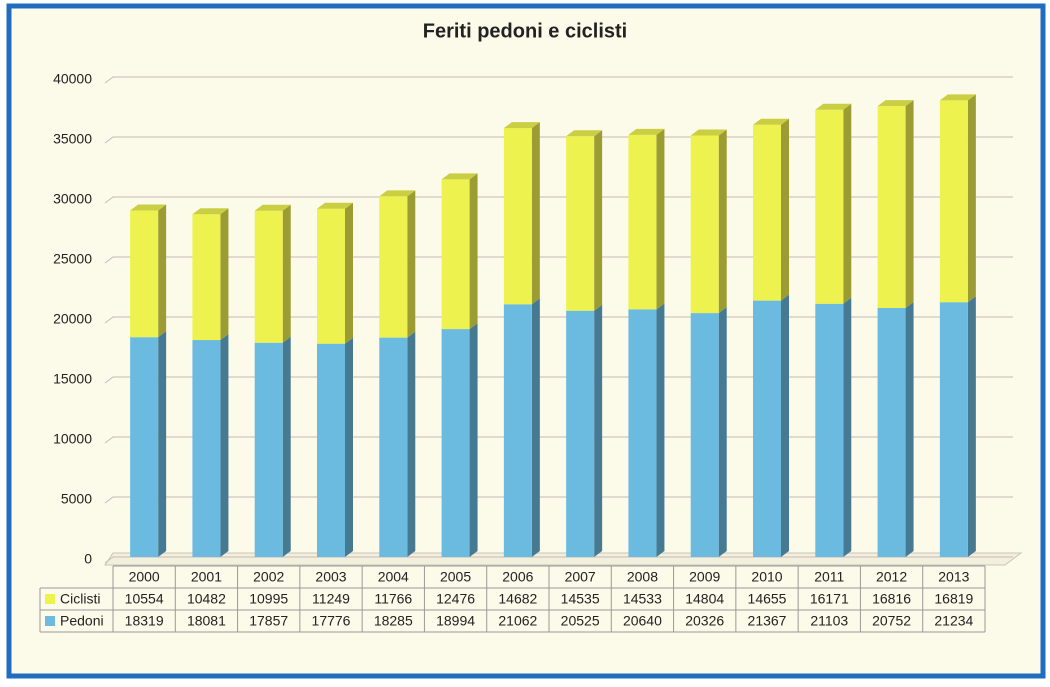 The height and width of the screenshot is (687, 1050). Describe the element at coordinates (72, 139) in the screenshot. I see `y-tick-label: 35000` at that location.